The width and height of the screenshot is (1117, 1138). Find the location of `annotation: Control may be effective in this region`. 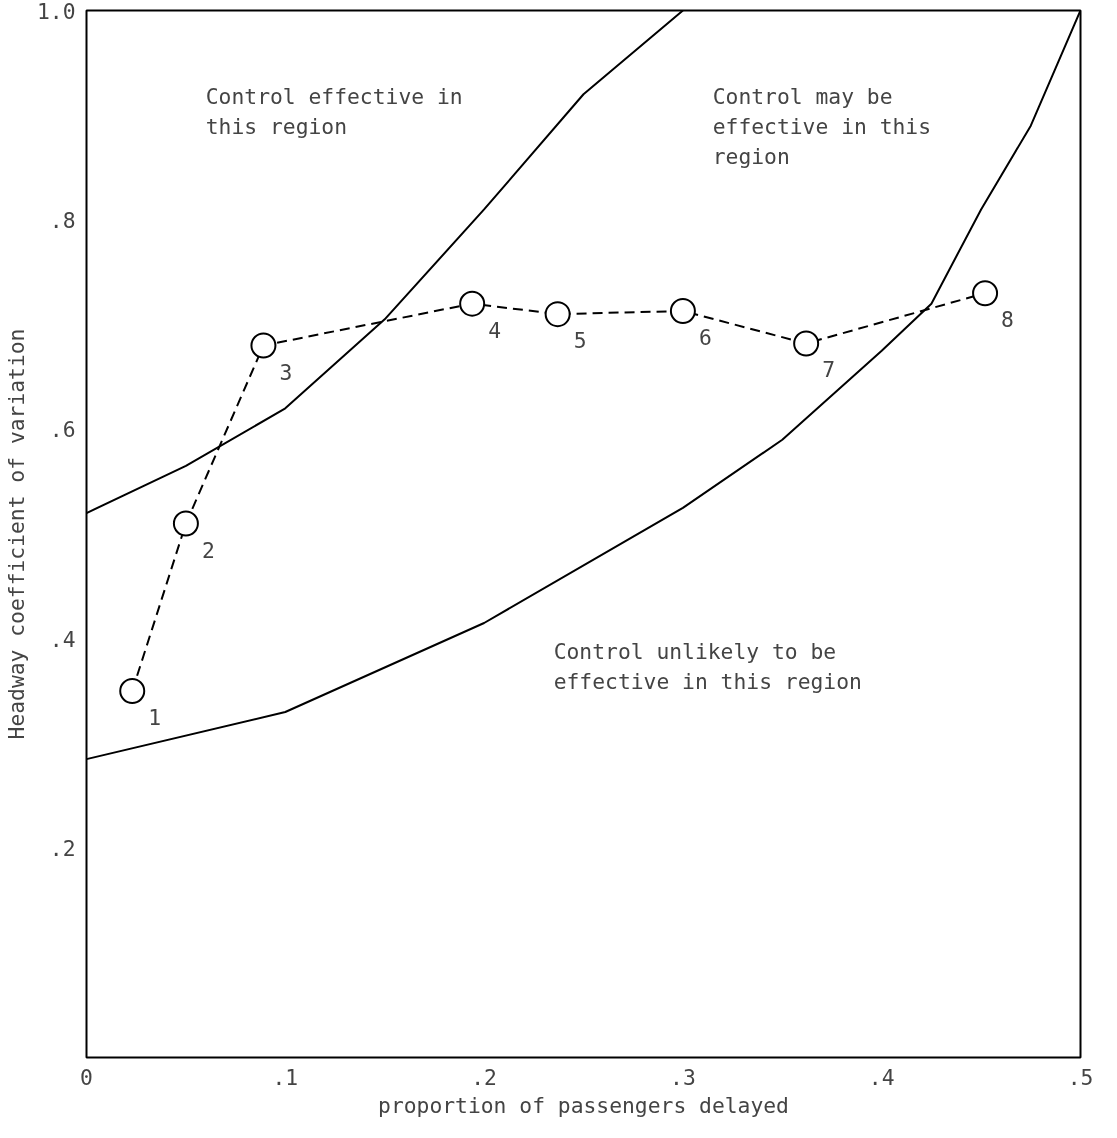

annotation: Control may be effective in this region is located at coordinates (822, 126).